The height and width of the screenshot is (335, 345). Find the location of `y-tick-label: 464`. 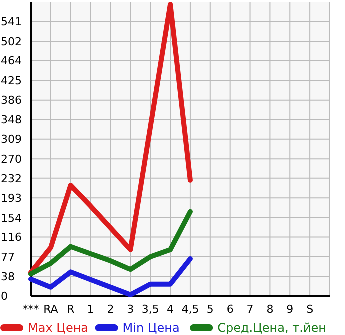

y-tick-label: 464 is located at coordinates (11, 61).